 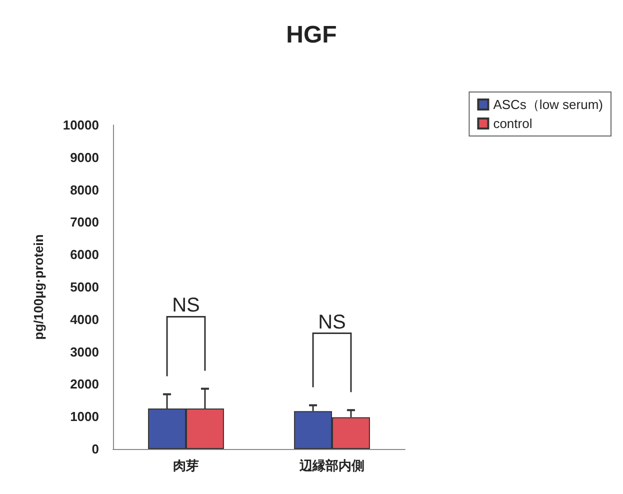 What do you see at coordinates (512, 123) in the screenshot?
I see `legend-label: control` at bounding box center [512, 123].